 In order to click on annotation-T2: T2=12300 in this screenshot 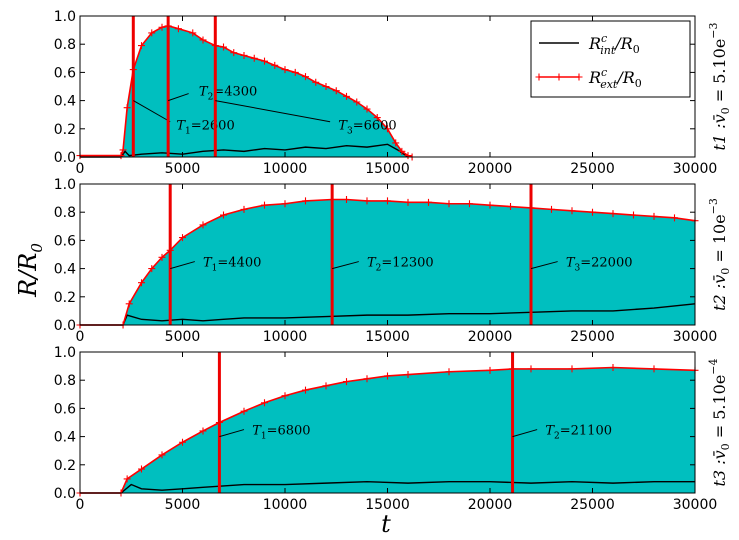, I will do `click(400, 265)`.